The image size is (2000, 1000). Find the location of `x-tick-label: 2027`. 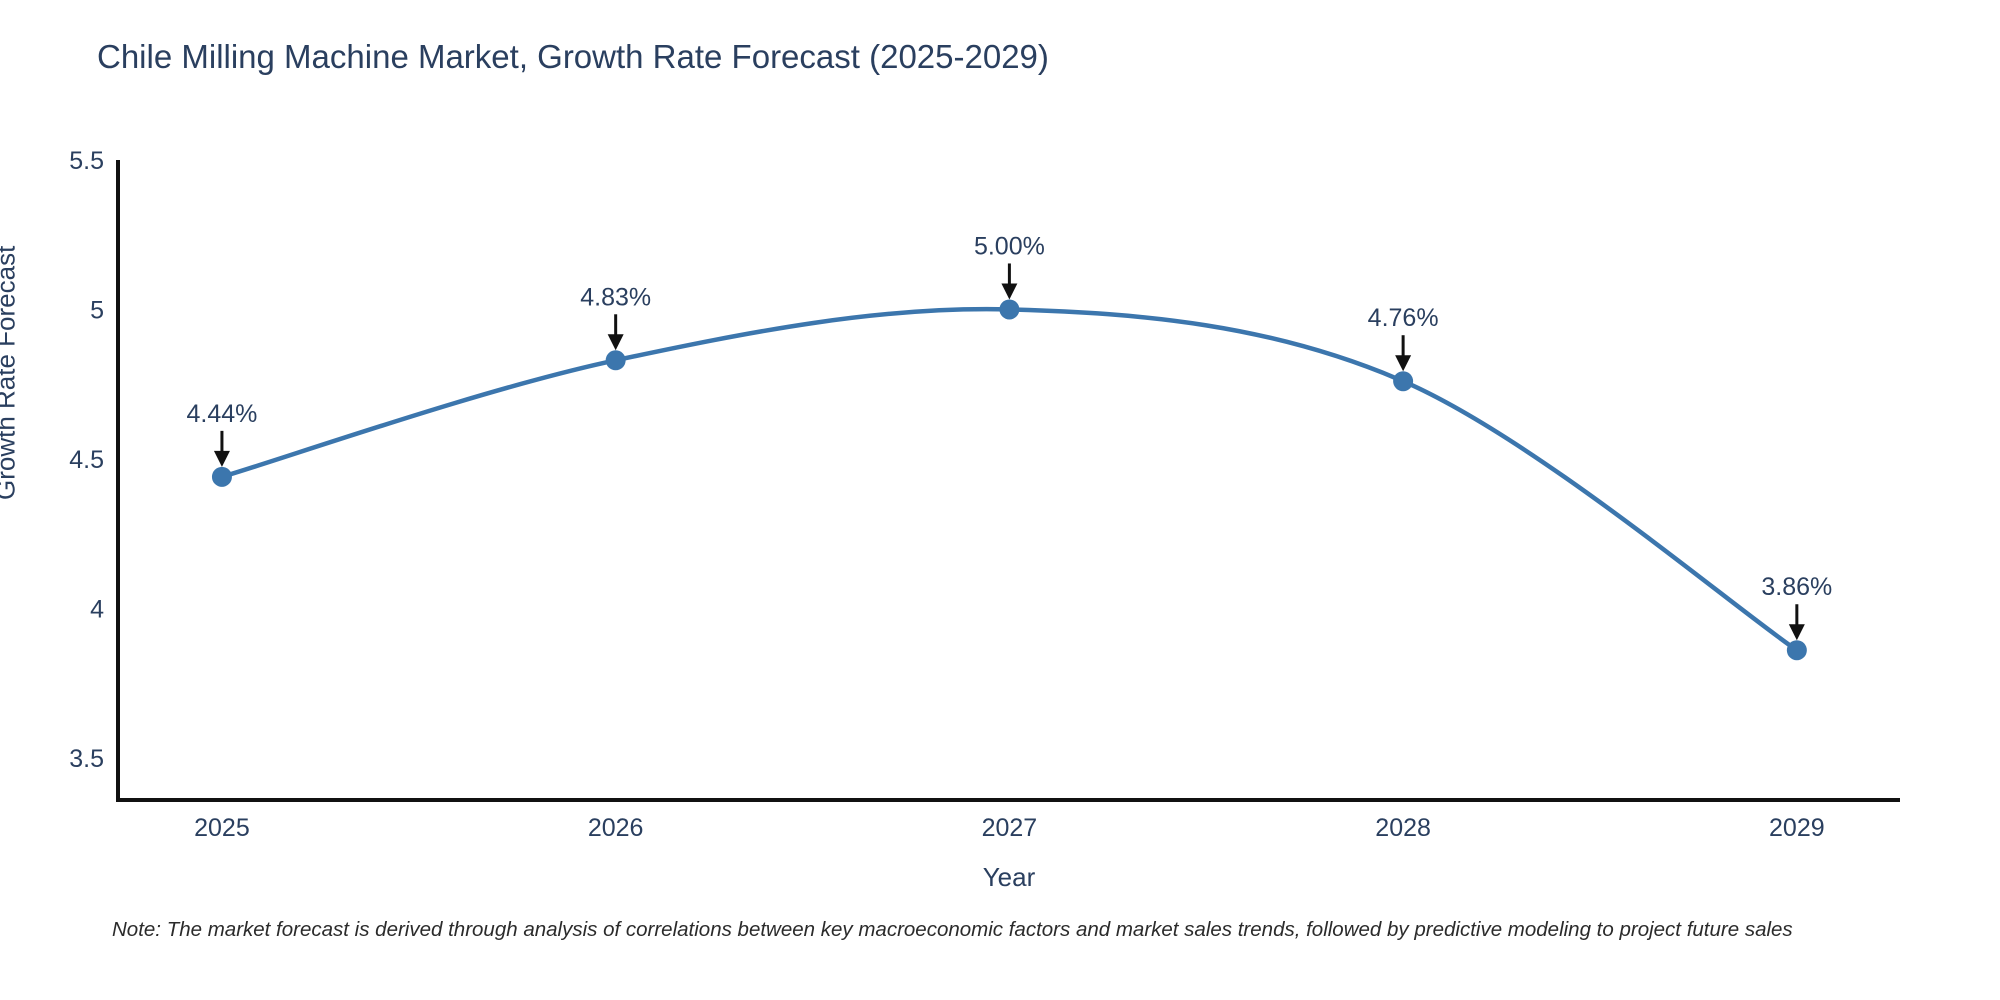

x-tick-label: 2027 is located at coordinates (1010, 828).